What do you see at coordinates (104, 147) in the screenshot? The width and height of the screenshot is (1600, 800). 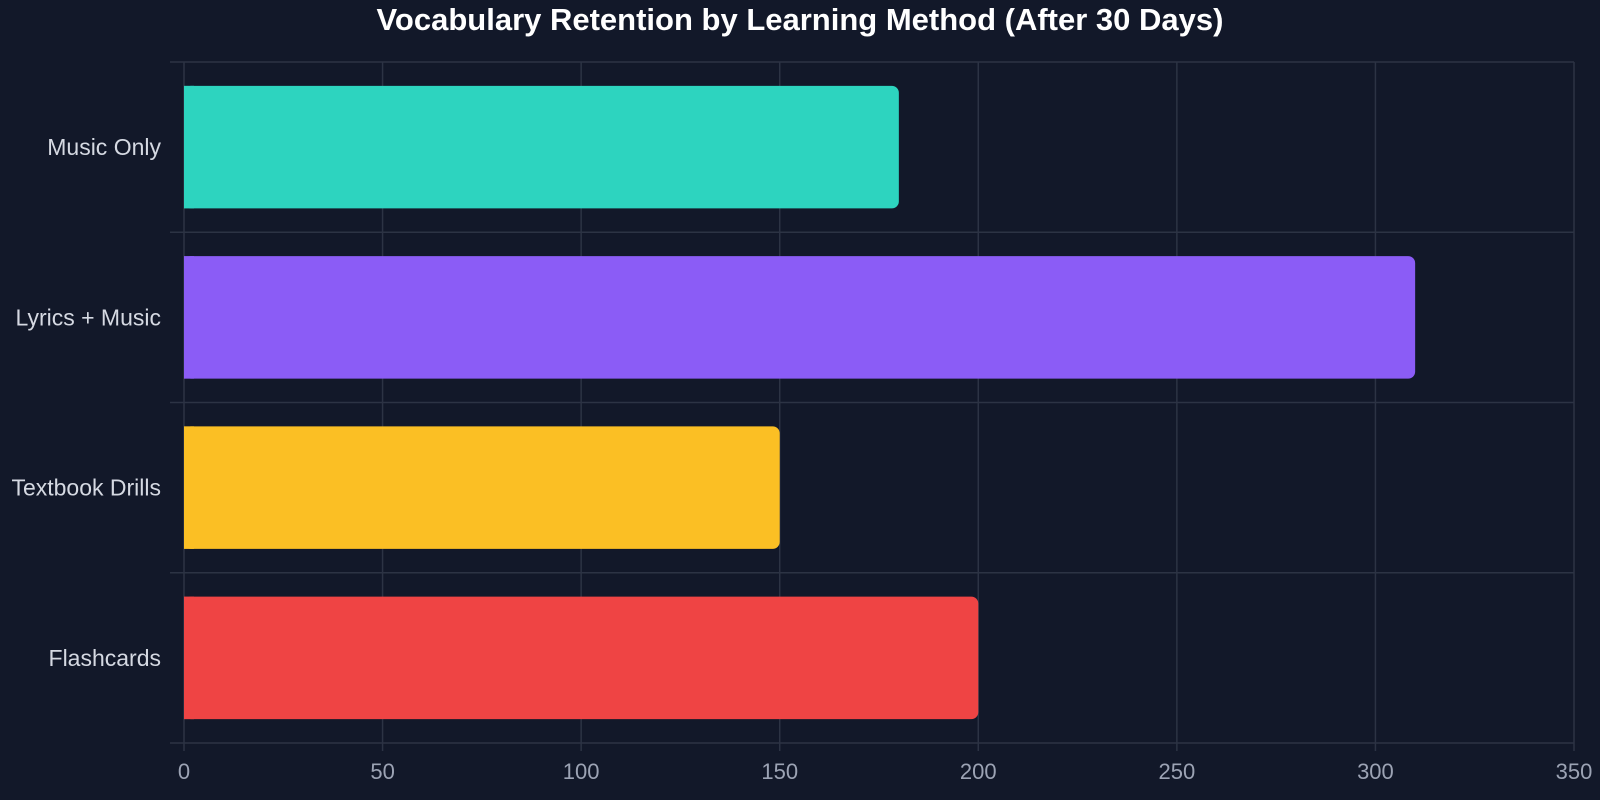 I see `category-label: Music Only` at bounding box center [104, 147].